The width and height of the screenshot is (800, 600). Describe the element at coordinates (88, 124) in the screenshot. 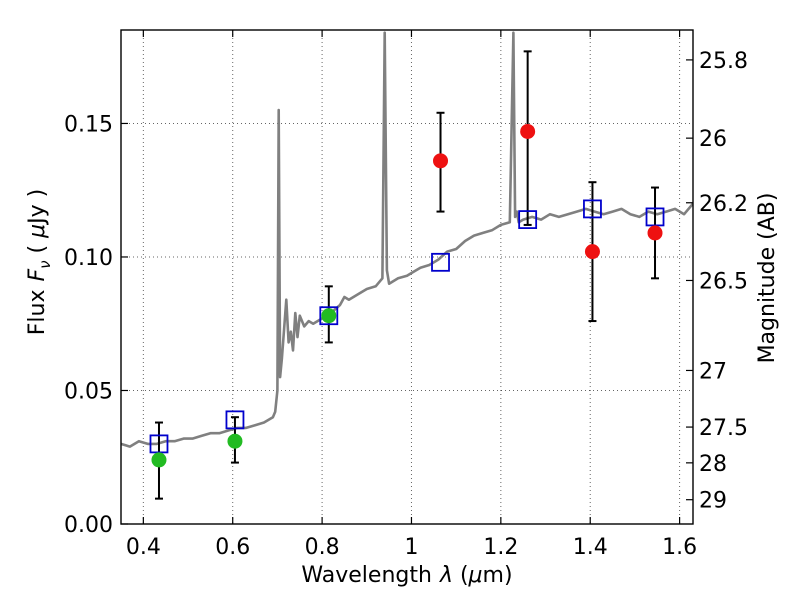

I see `y-tick-label: 0.15` at that location.